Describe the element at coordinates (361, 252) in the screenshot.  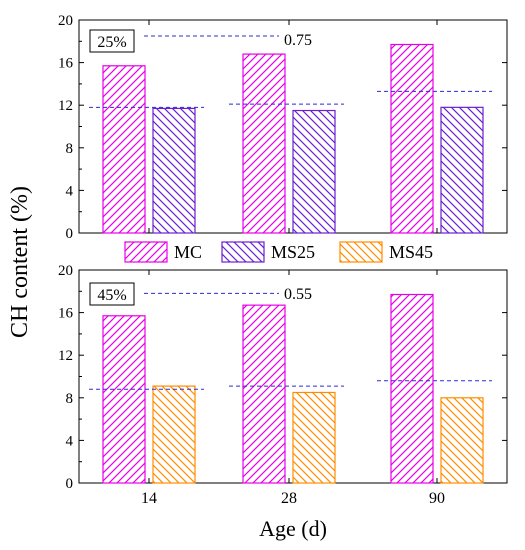
I see `legend-swatch-MS45` at that location.